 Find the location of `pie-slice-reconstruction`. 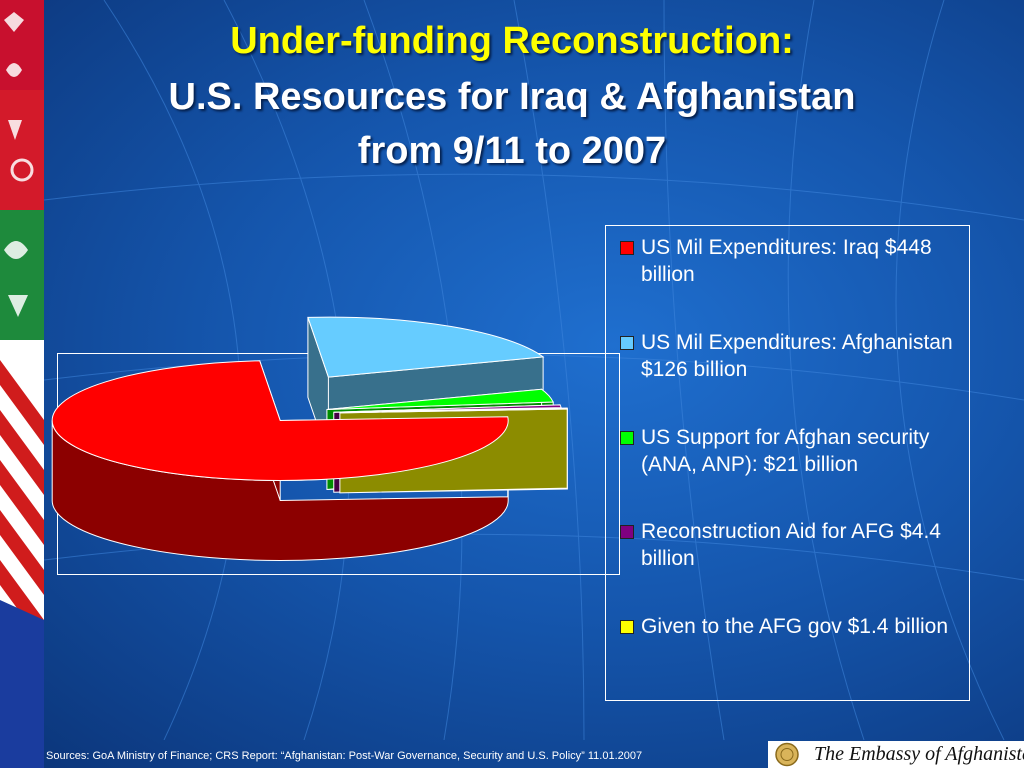

pie-slice-reconstruction is located at coordinates (447, 408).